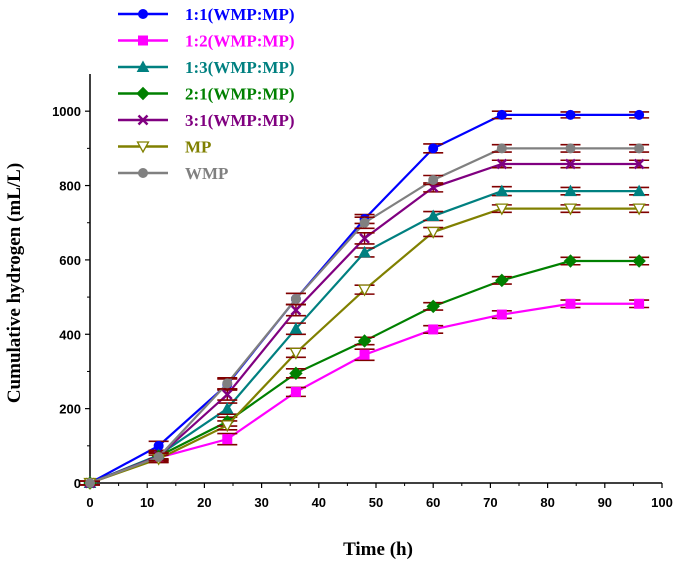  I want to click on x-tick-label: 50, so click(376, 502).